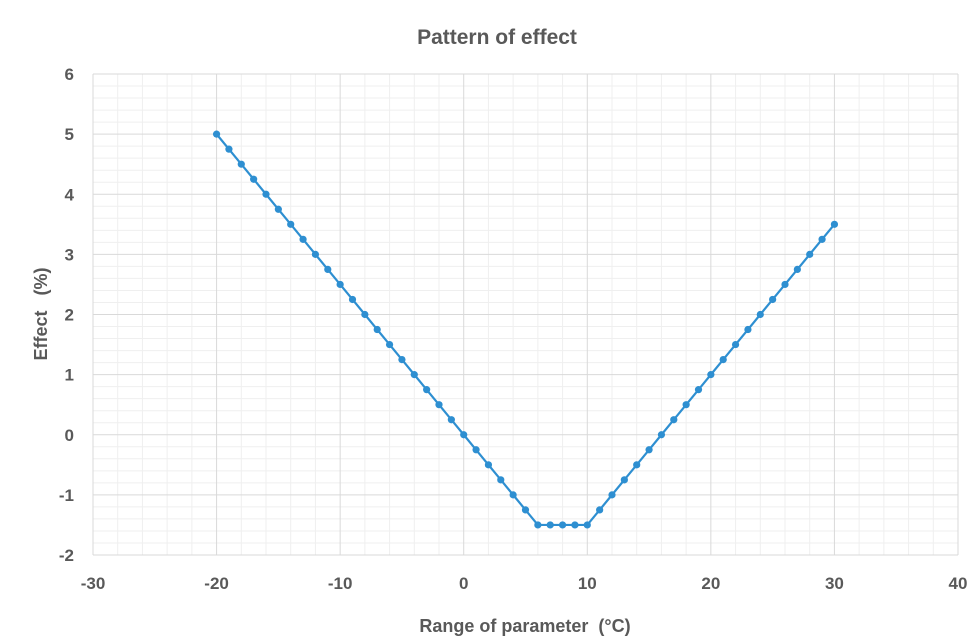  I want to click on y-tick-label: 2, so click(69, 315).